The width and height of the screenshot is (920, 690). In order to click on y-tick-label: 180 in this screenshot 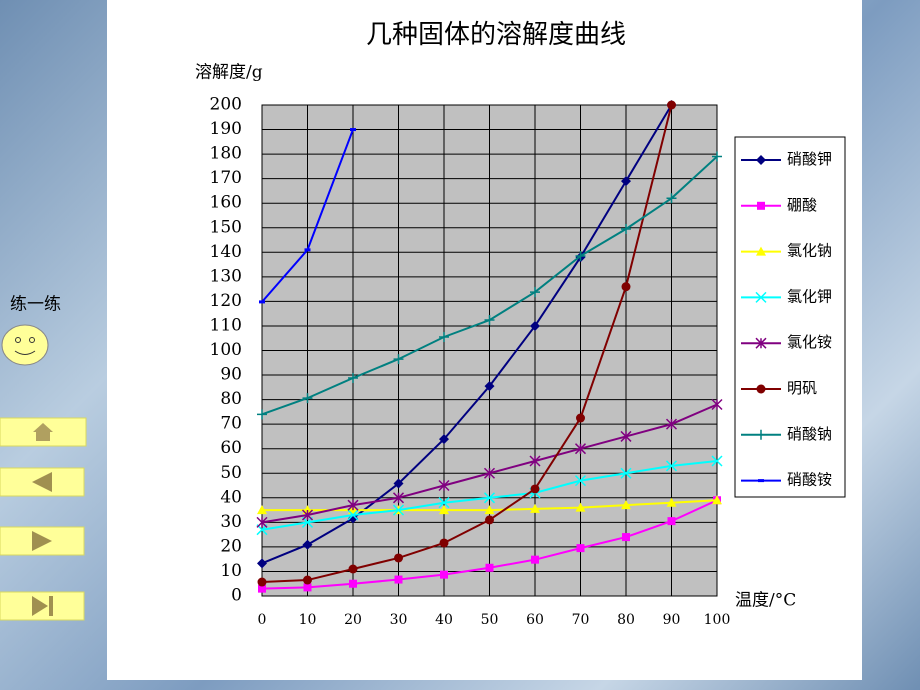, I will do `click(226, 154)`.